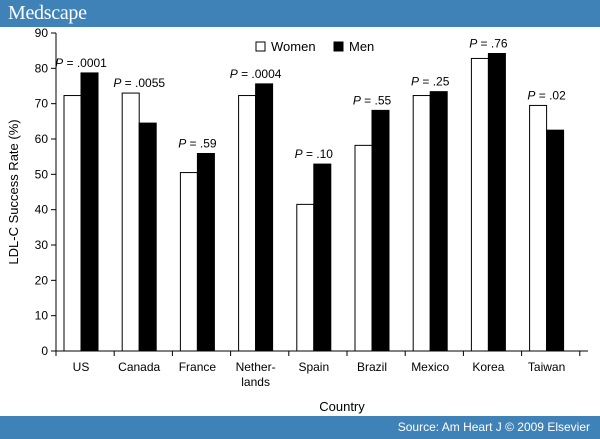  Describe the element at coordinates (42, 280) in the screenshot. I see `y-tick-label: 20` at that location.